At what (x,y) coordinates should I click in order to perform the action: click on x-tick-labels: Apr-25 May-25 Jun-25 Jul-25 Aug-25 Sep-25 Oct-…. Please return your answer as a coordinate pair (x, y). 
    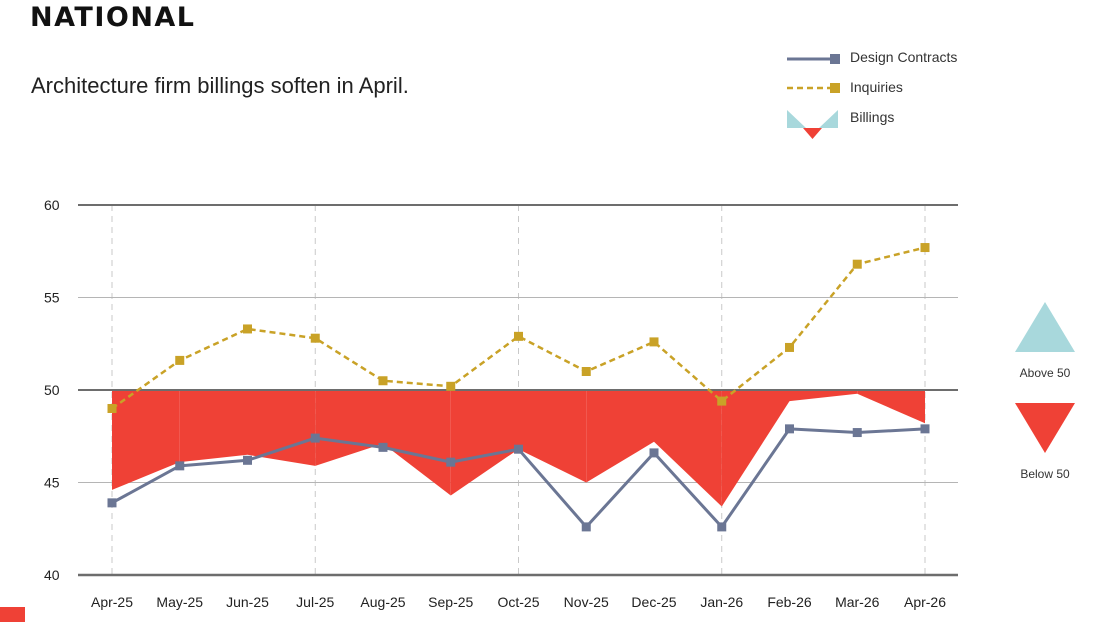
    Looking at the image, I should click on (518, 602).